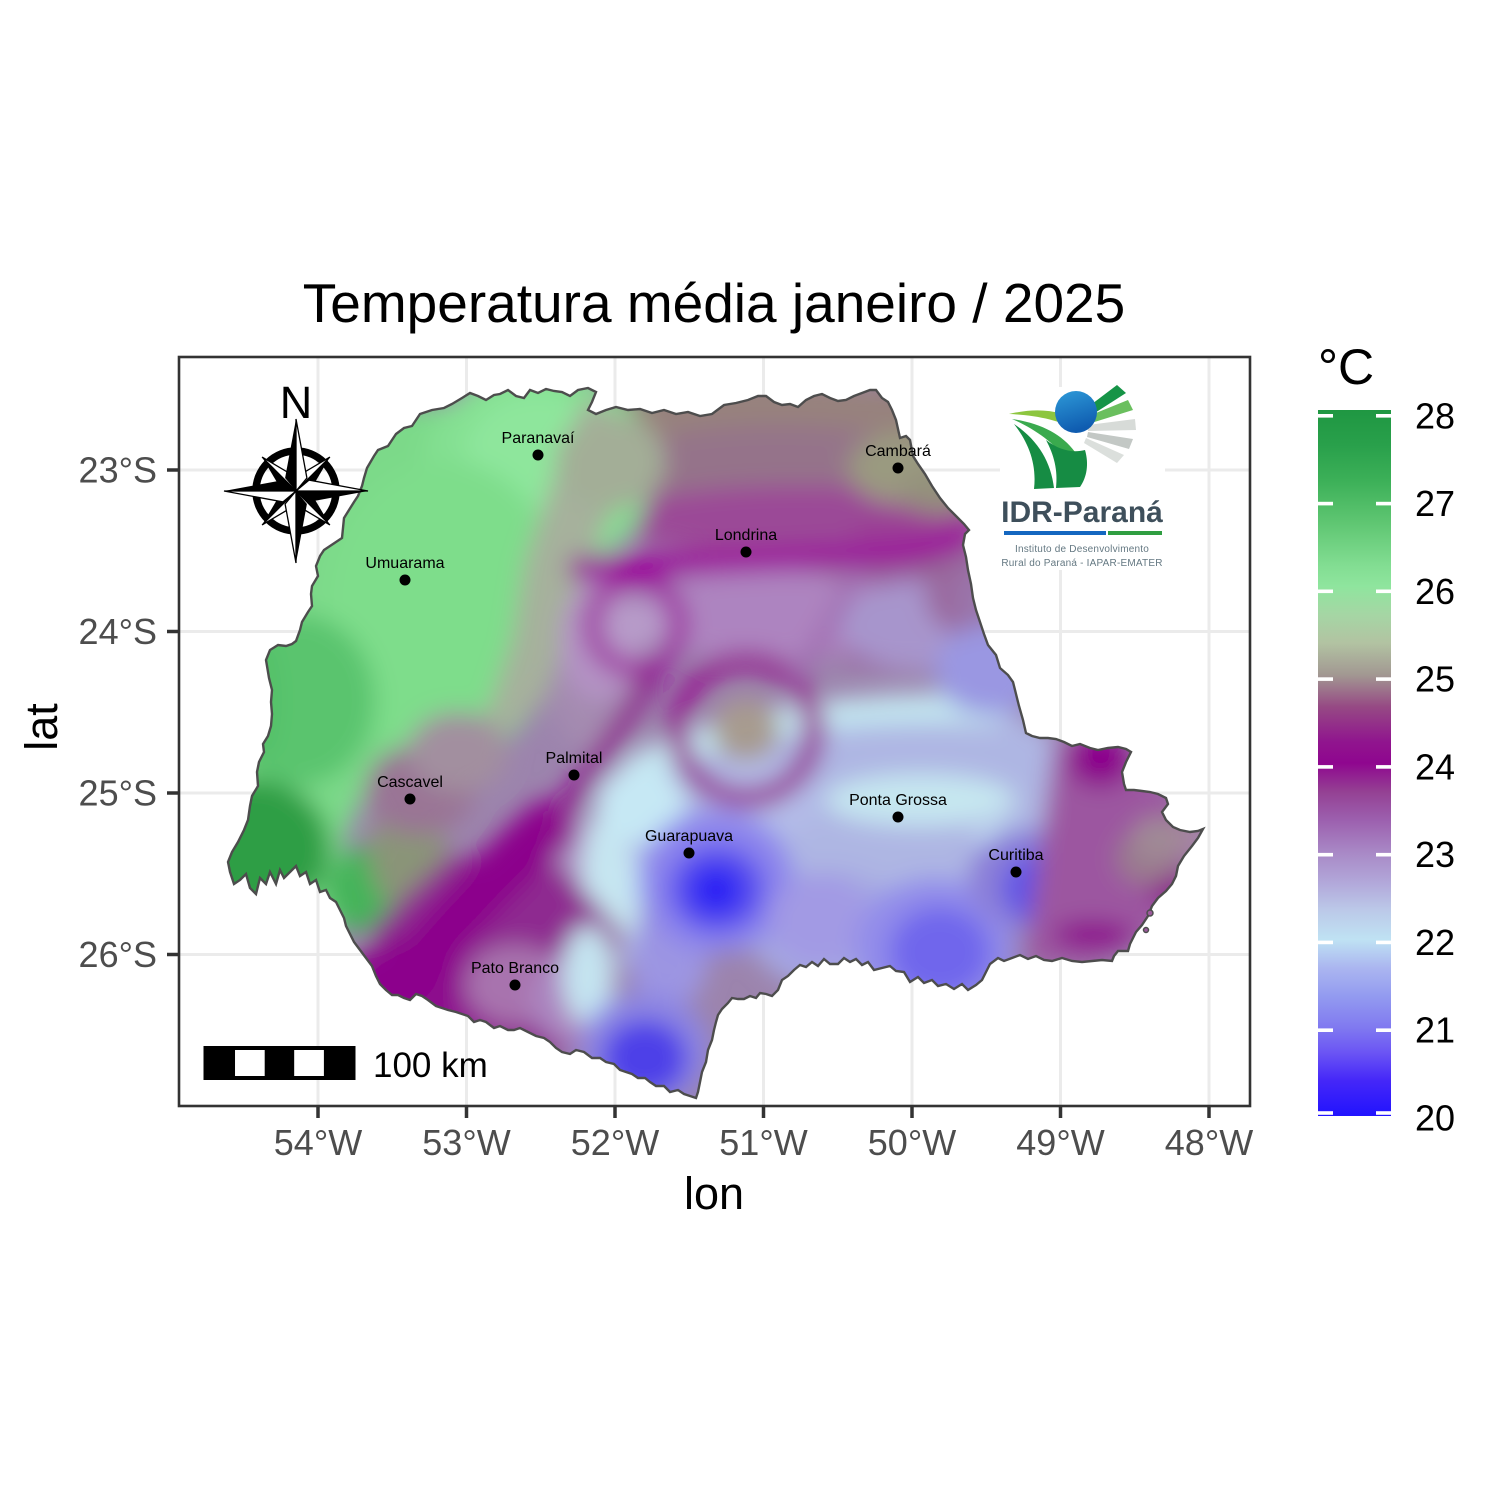  I want to click on svg-text: 28, so click(1435, 415).